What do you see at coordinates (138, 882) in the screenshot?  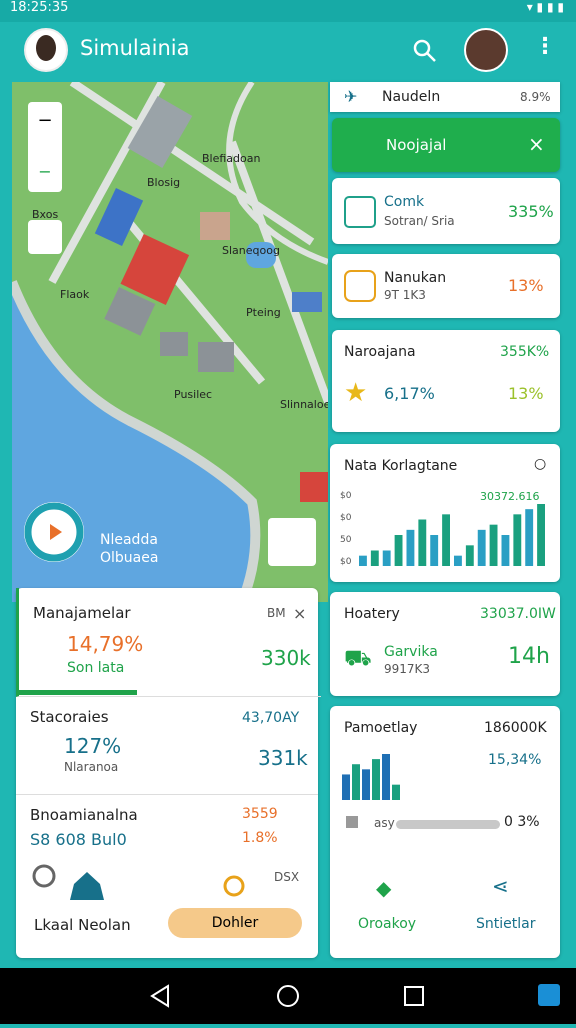 I see `icons` at bounding box center [138, 882].